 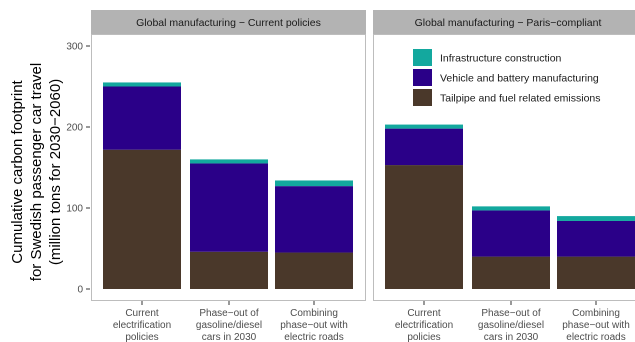 I want to click on y-tick-label: 300, so click(x=74, y=47).